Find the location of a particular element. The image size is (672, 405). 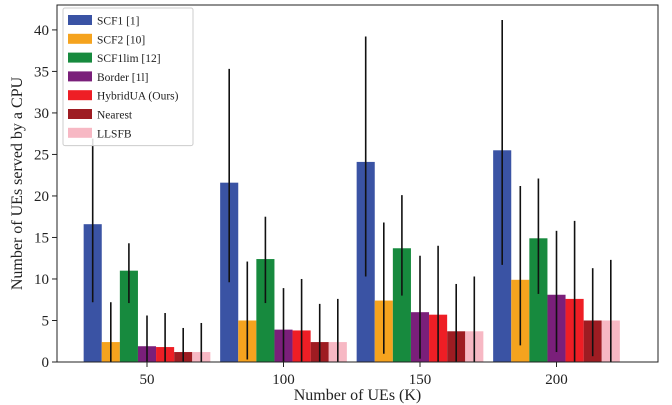

y-axis-label: Number of UEs served by a CPU is located at coordinates (17, 183).